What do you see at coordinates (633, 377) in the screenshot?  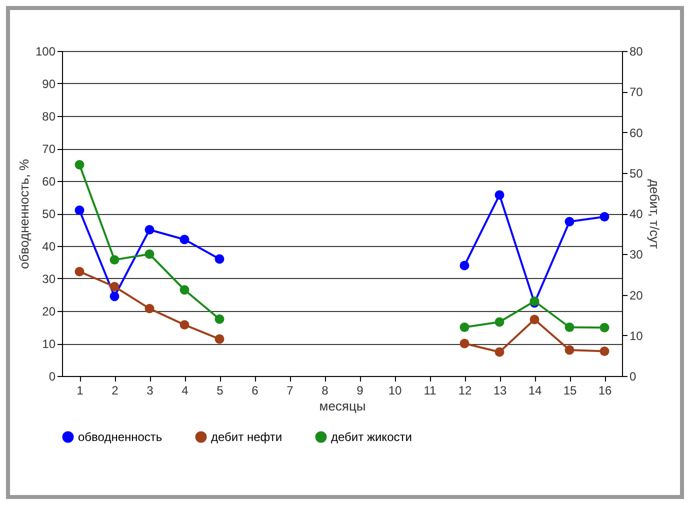 I see `y2-tick-label: 0` at bounding box center [633, 377].